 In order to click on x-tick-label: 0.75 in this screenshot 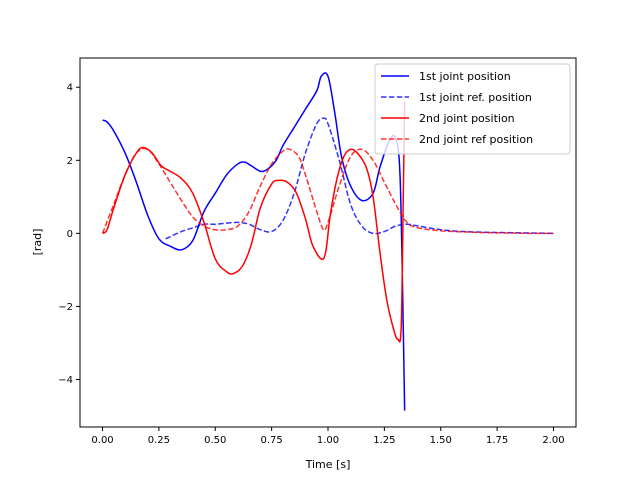, I will do `click(272, 440)`.